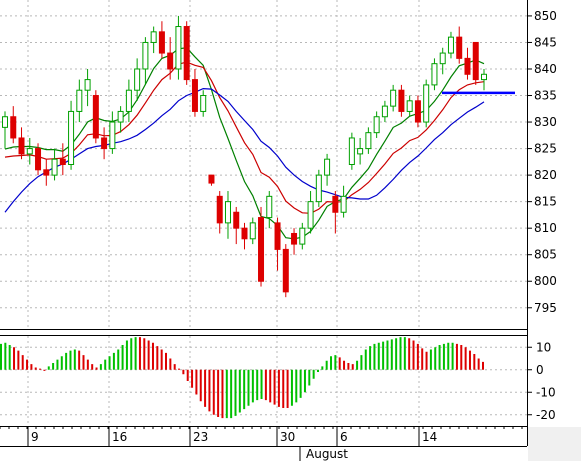 This screenshot has width=581, height=461. I want to click on histogram-tick-label: 10, so click(543, 347).